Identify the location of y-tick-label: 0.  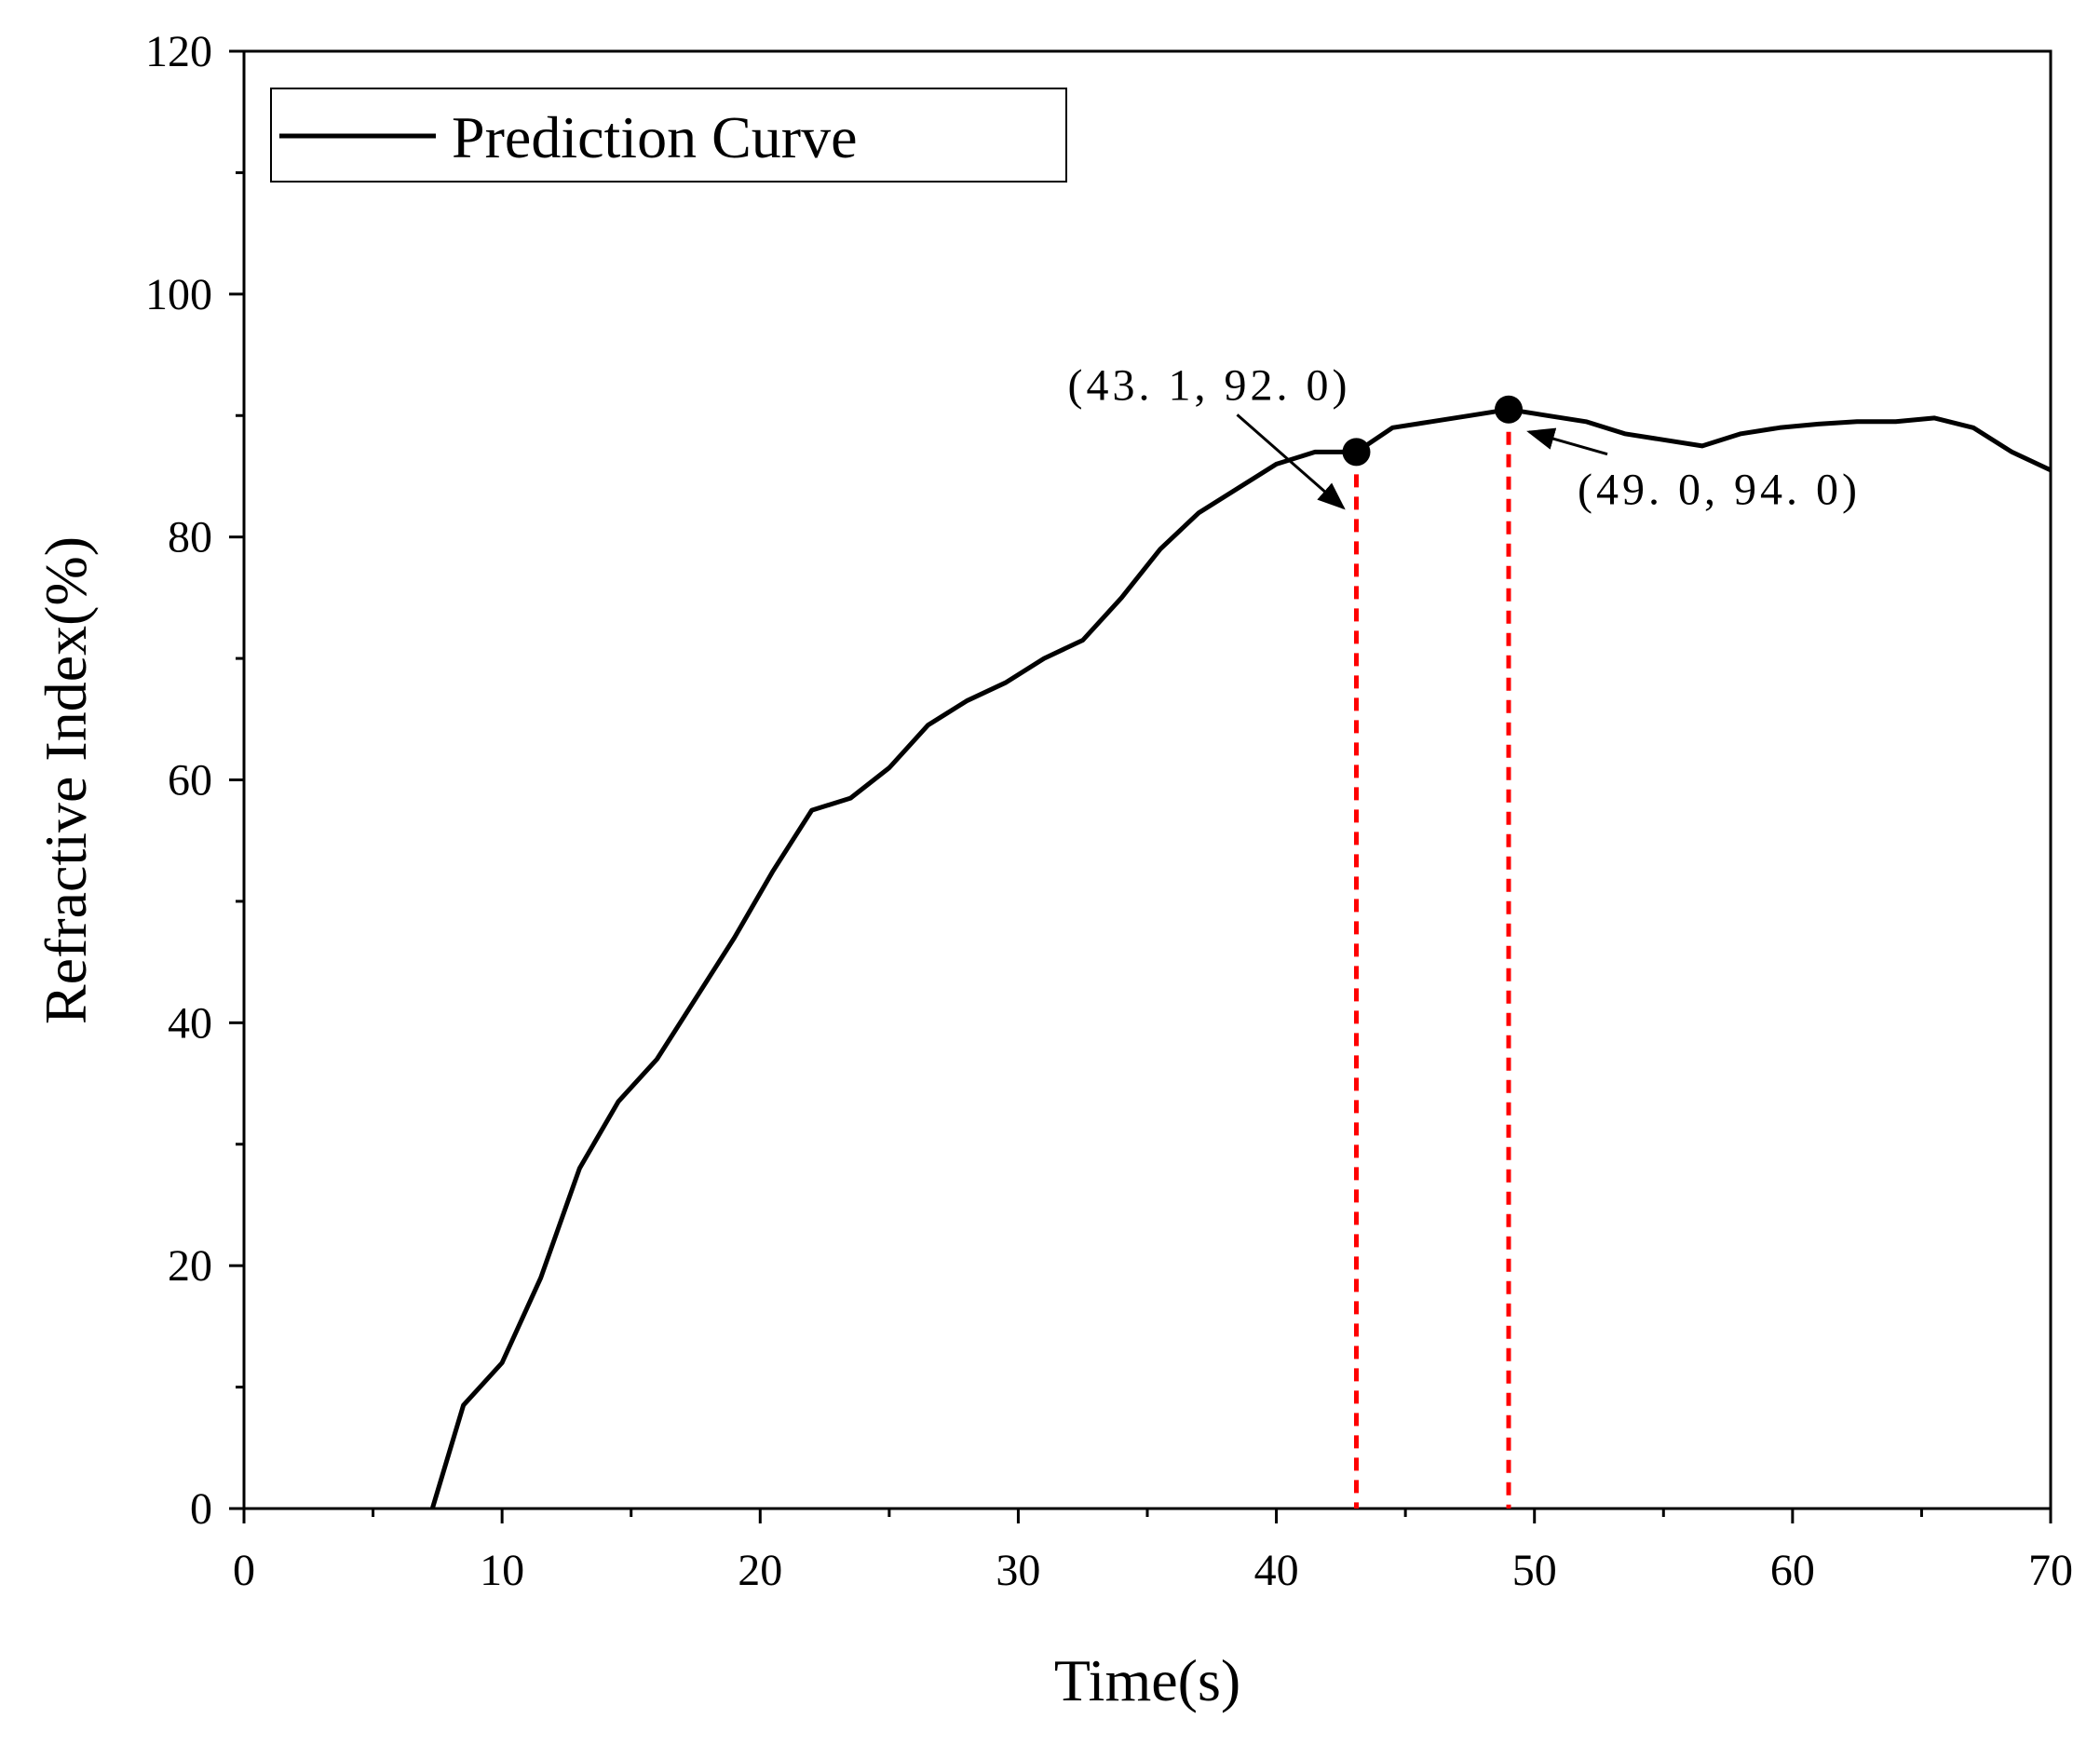
(201, 1509).